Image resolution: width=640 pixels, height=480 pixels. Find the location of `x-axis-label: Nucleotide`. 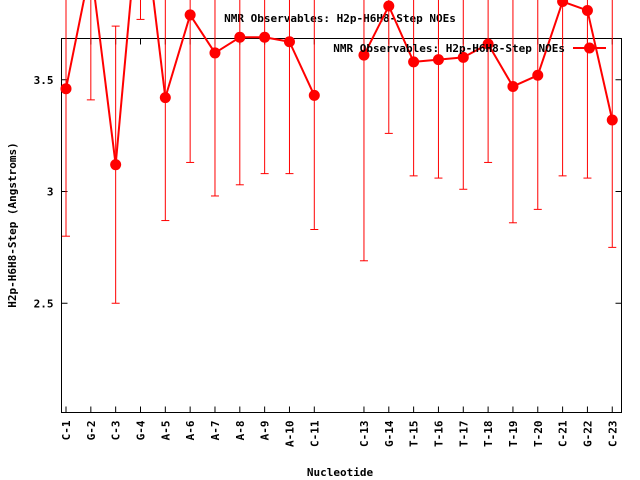

x-axis-label: Nucleotide is located at coordinates (340, 472).